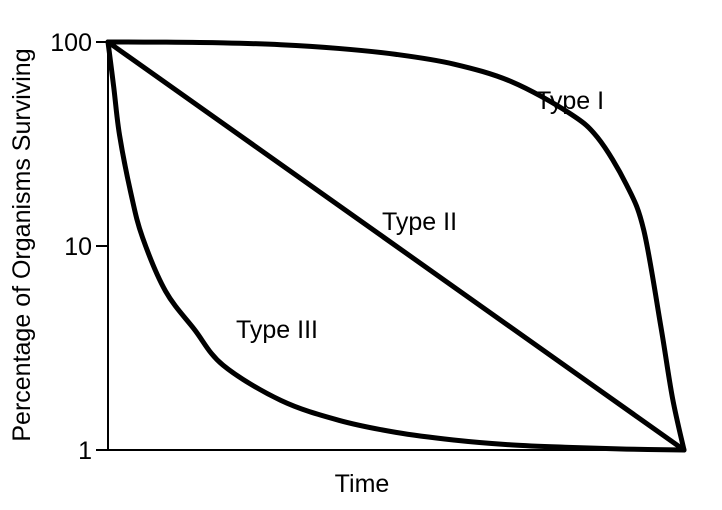 The width and height of the screenshot is (722, 510). I want to click on y-tick-label: 1, so click(85, 451).